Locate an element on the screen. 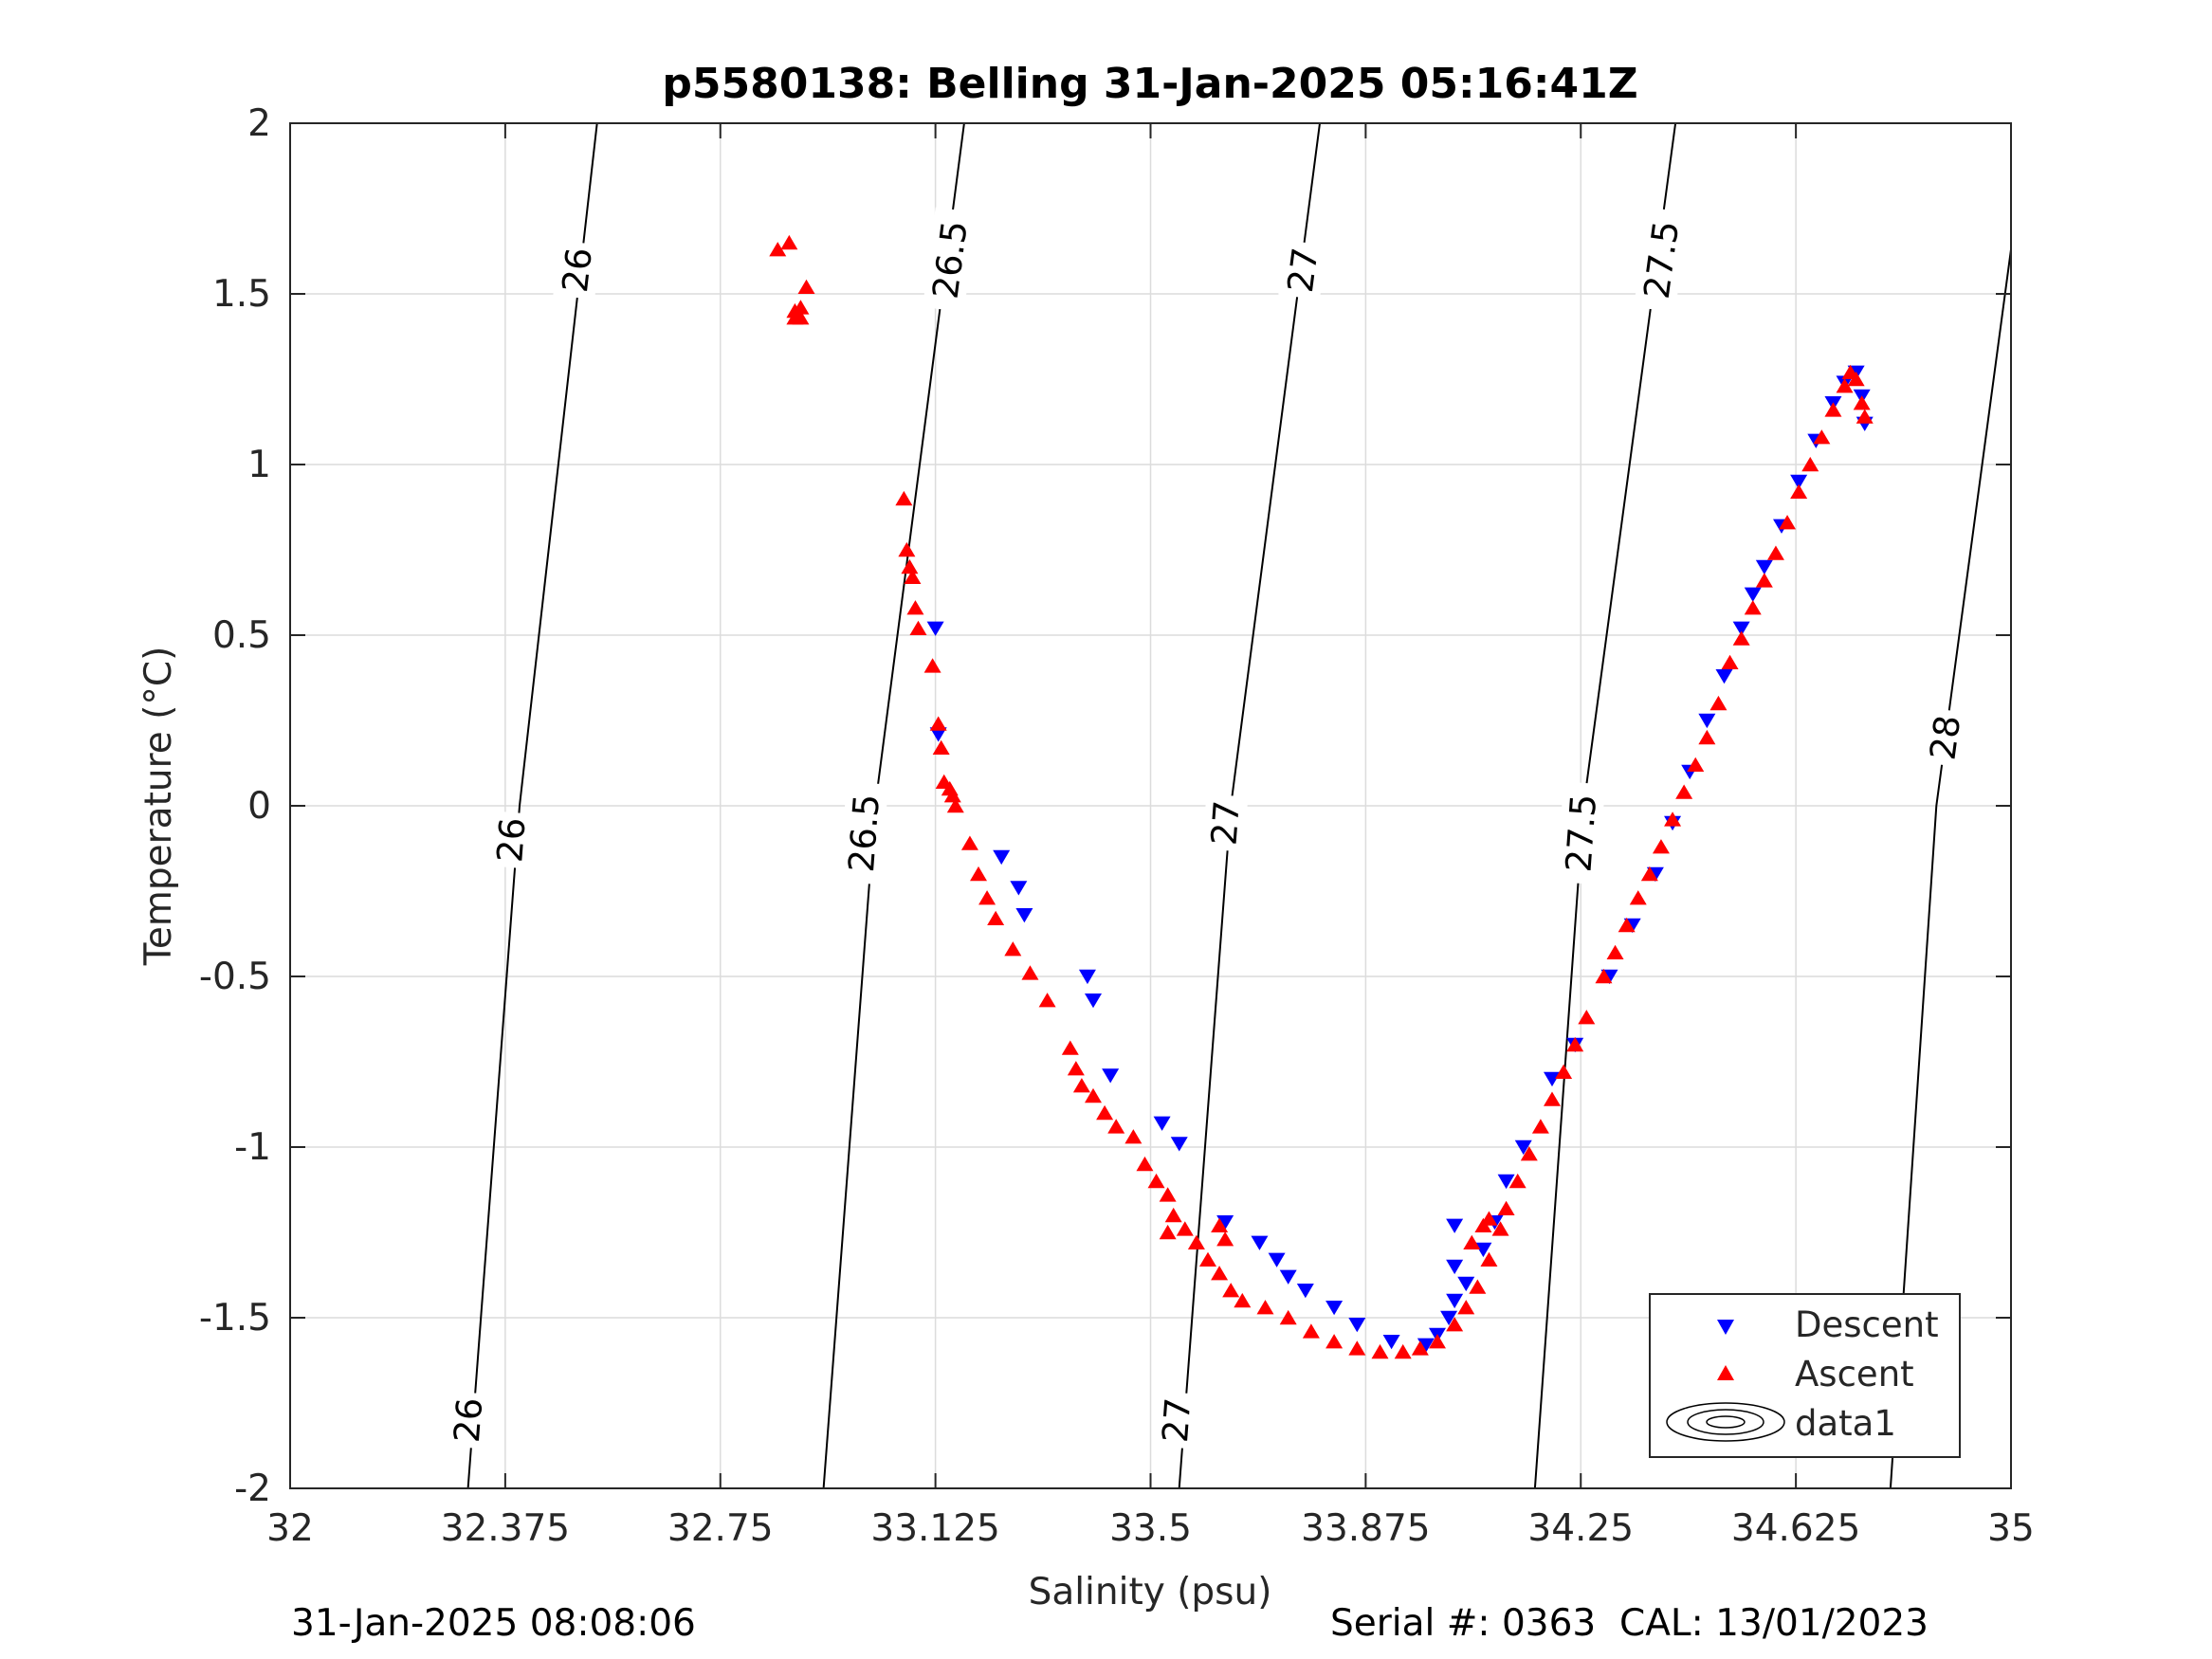  x-tick-label: 32 is located at coordinates (290, 1528).